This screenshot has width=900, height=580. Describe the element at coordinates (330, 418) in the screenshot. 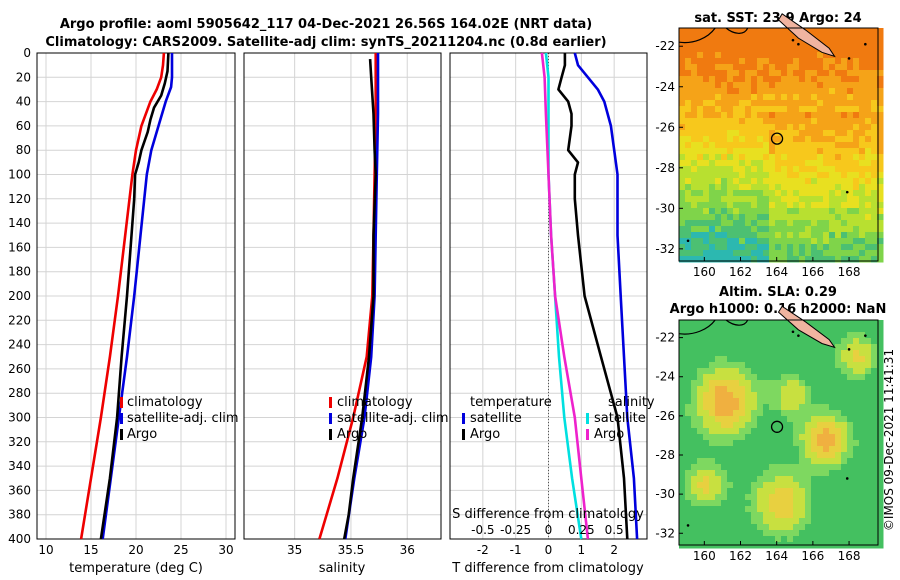

I see `legend-swatch-satellite` at that location.